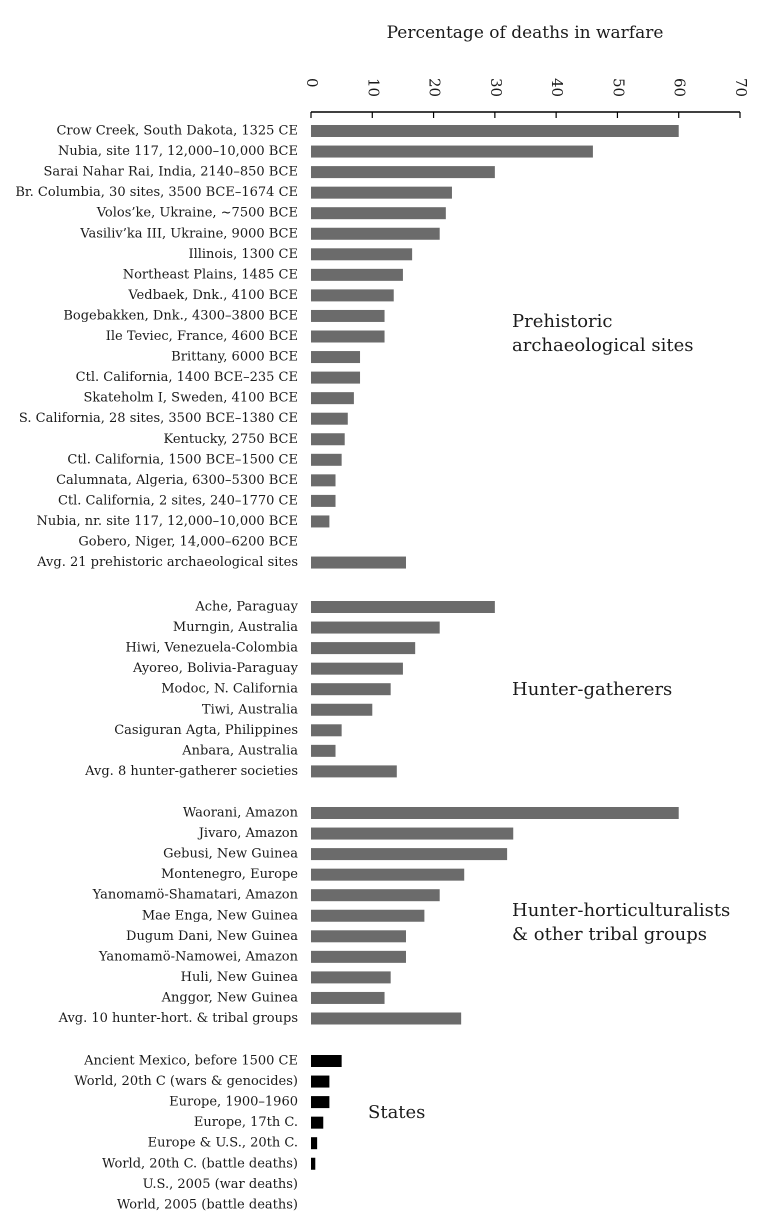 This screenshot has width=760, height=1226. Describe the element at coordinates (229, 689) in the screenshot. I see `category-label: Modoc, N. California` at that location.